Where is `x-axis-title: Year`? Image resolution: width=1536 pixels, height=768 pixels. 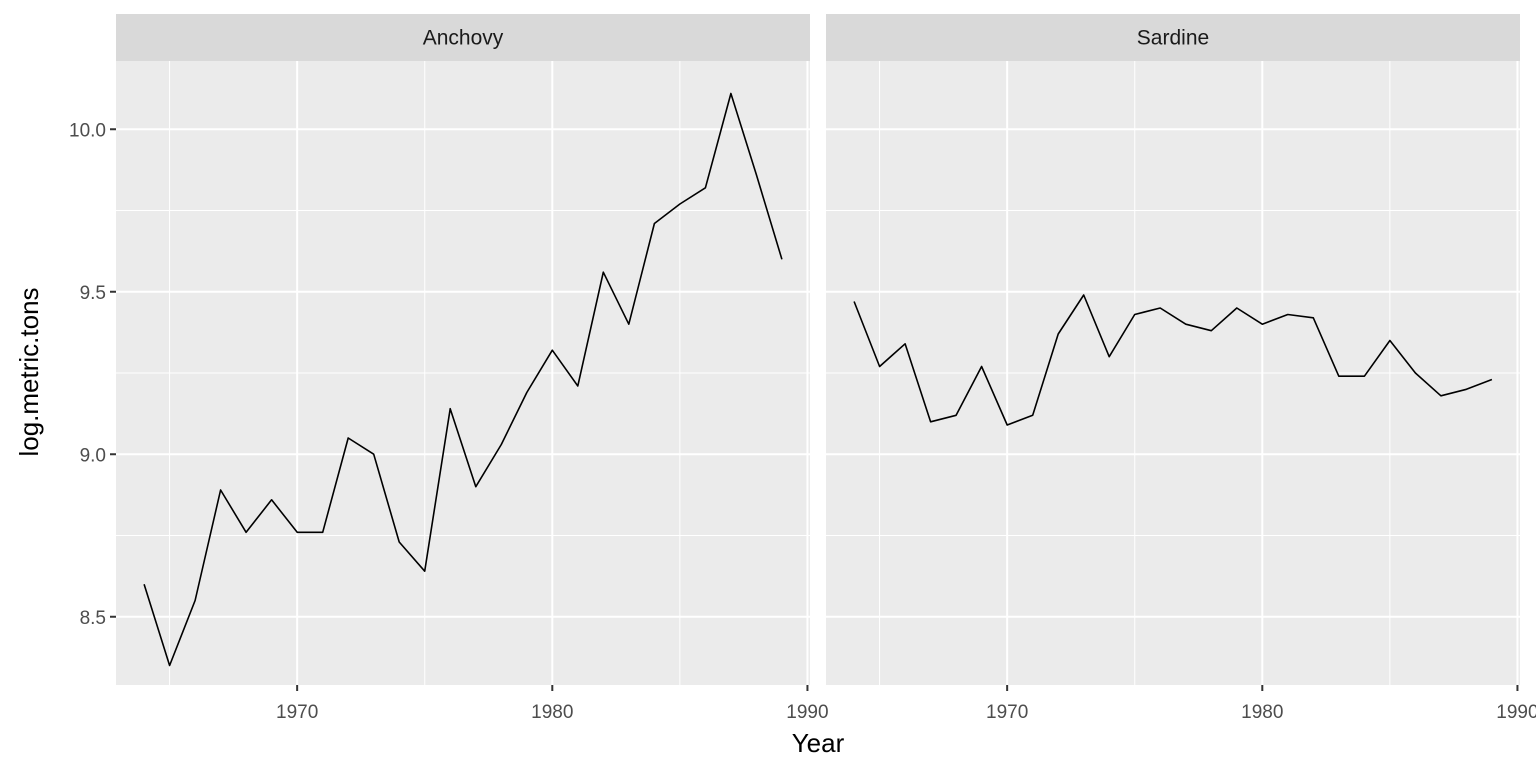 x-axis-title: Year is located at coordinates (818, 743).